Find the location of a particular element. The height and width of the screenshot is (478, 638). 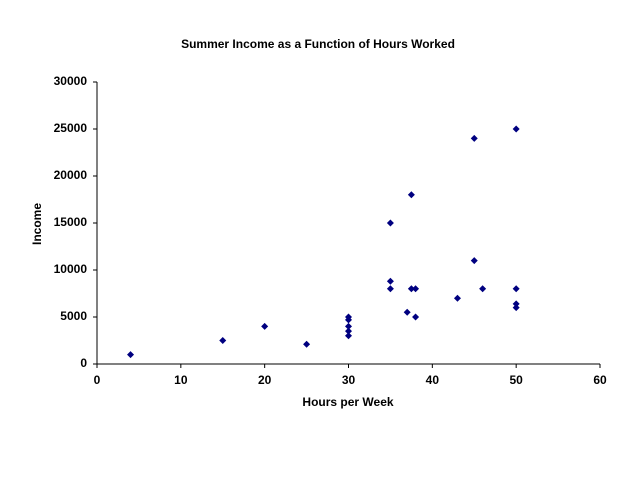

x-tick-label: 10 is located at coordinates (181, 380).